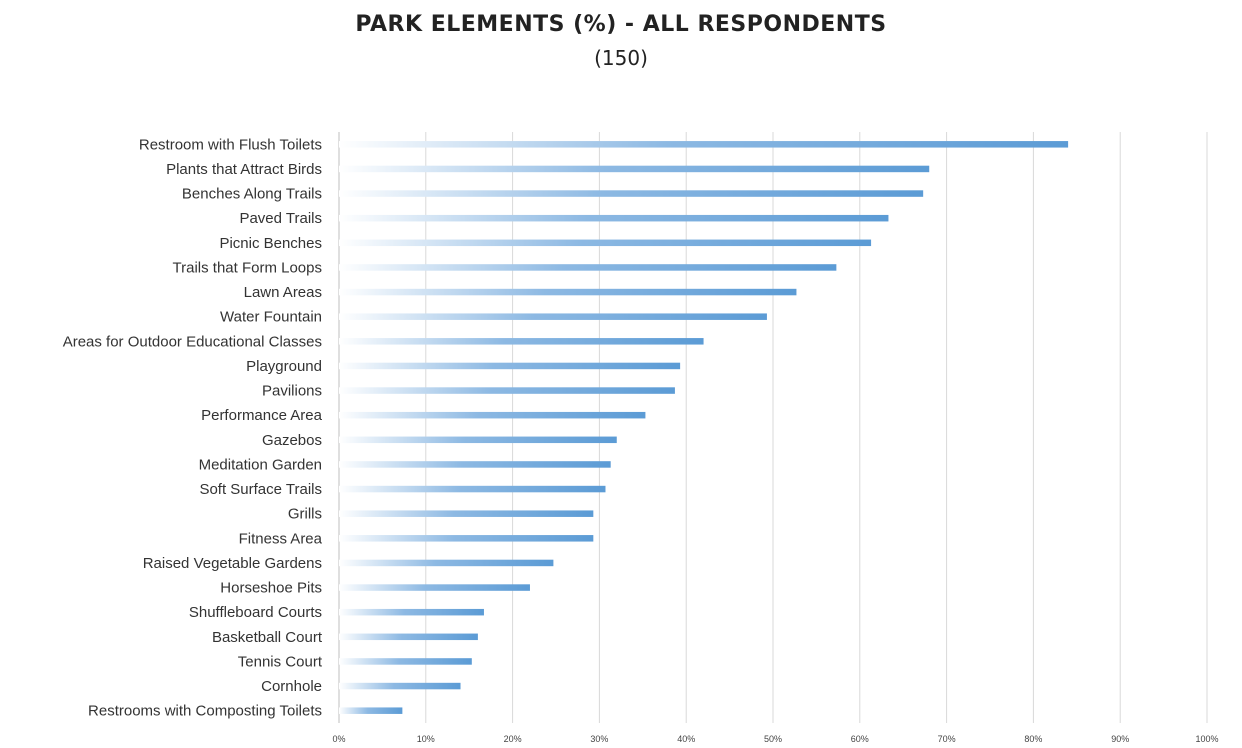 Image resolution: width=1242 pixels, height=748 pixels. What do you see at coordinates (621, 58) in the screenshot?
I see `chart-subtitle: (150)` at bounding box center [621, 58].